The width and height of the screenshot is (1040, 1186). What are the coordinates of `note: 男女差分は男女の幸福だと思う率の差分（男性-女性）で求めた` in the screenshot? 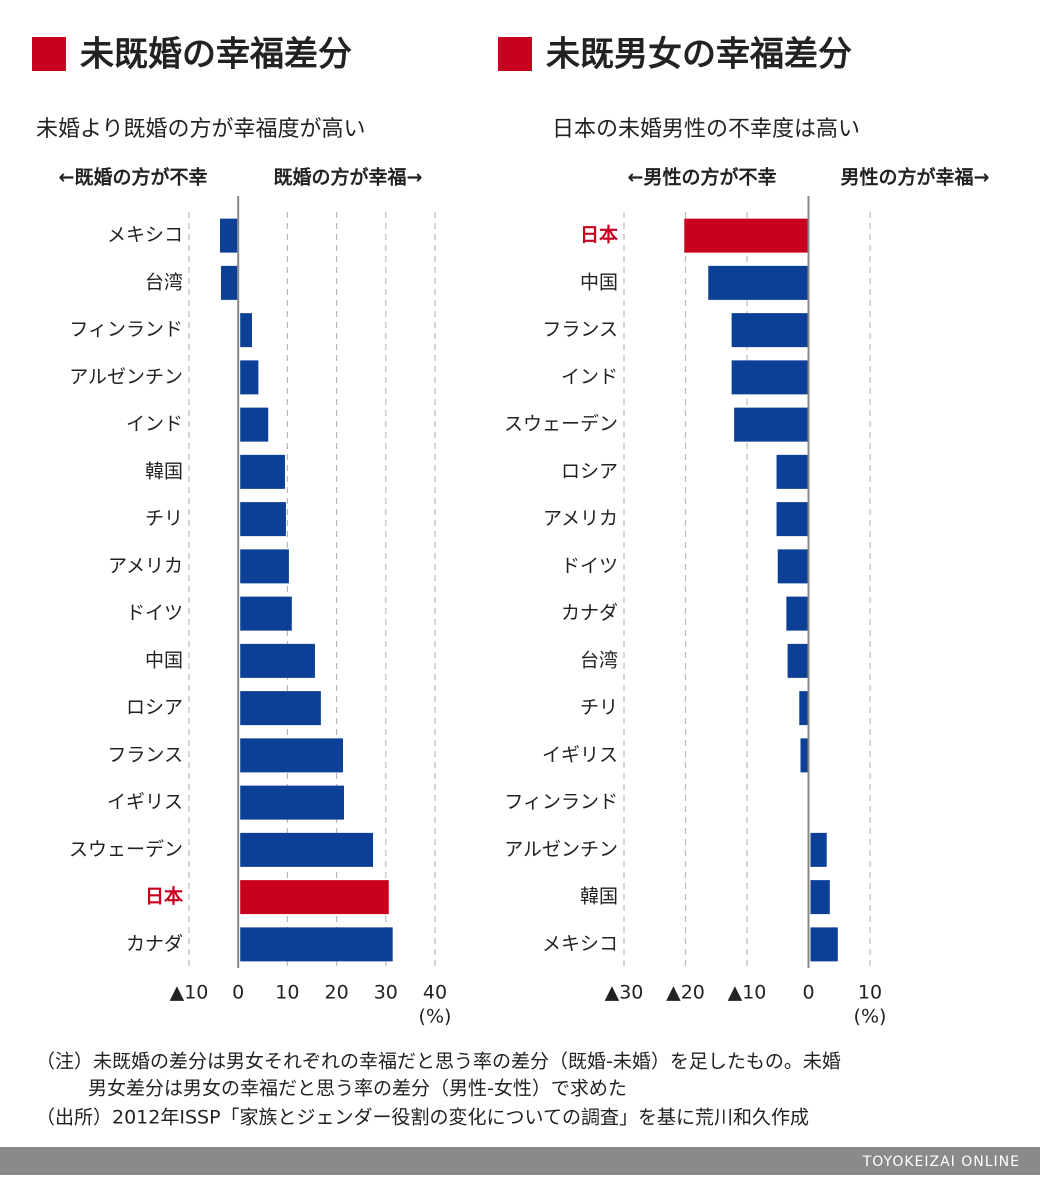 It's located at (357, 1089).